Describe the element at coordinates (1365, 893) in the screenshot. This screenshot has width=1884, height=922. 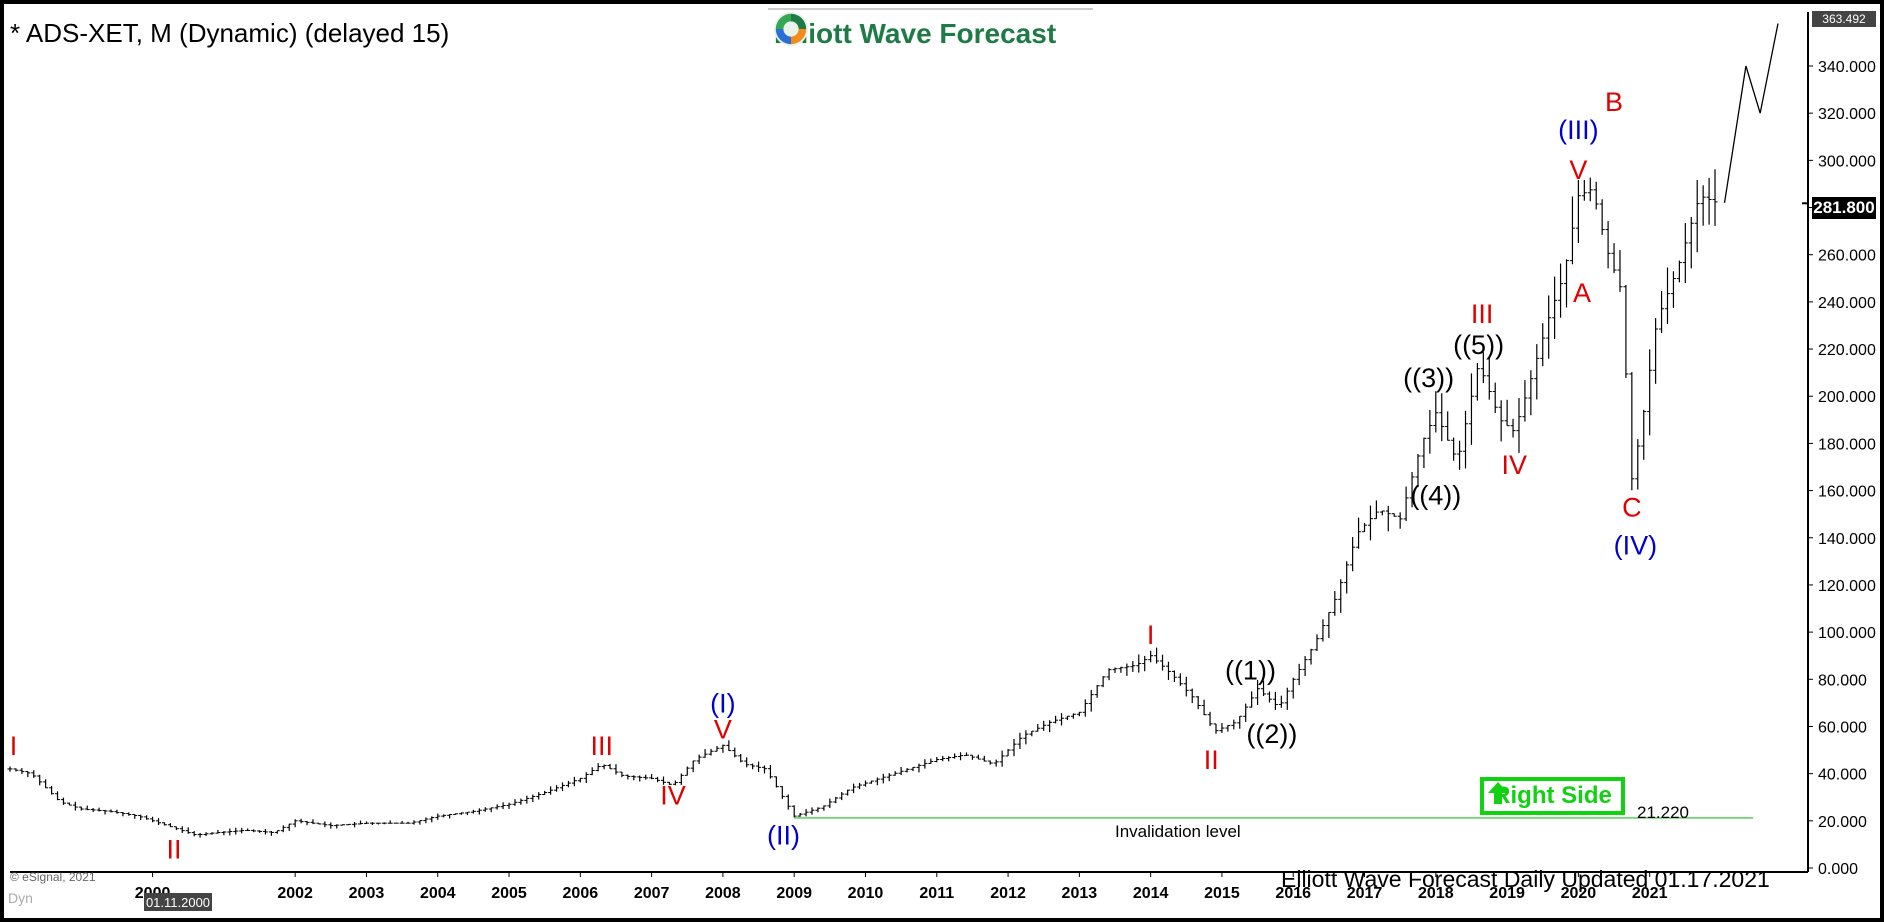
I see `x-tick-label: 2017` at that location.